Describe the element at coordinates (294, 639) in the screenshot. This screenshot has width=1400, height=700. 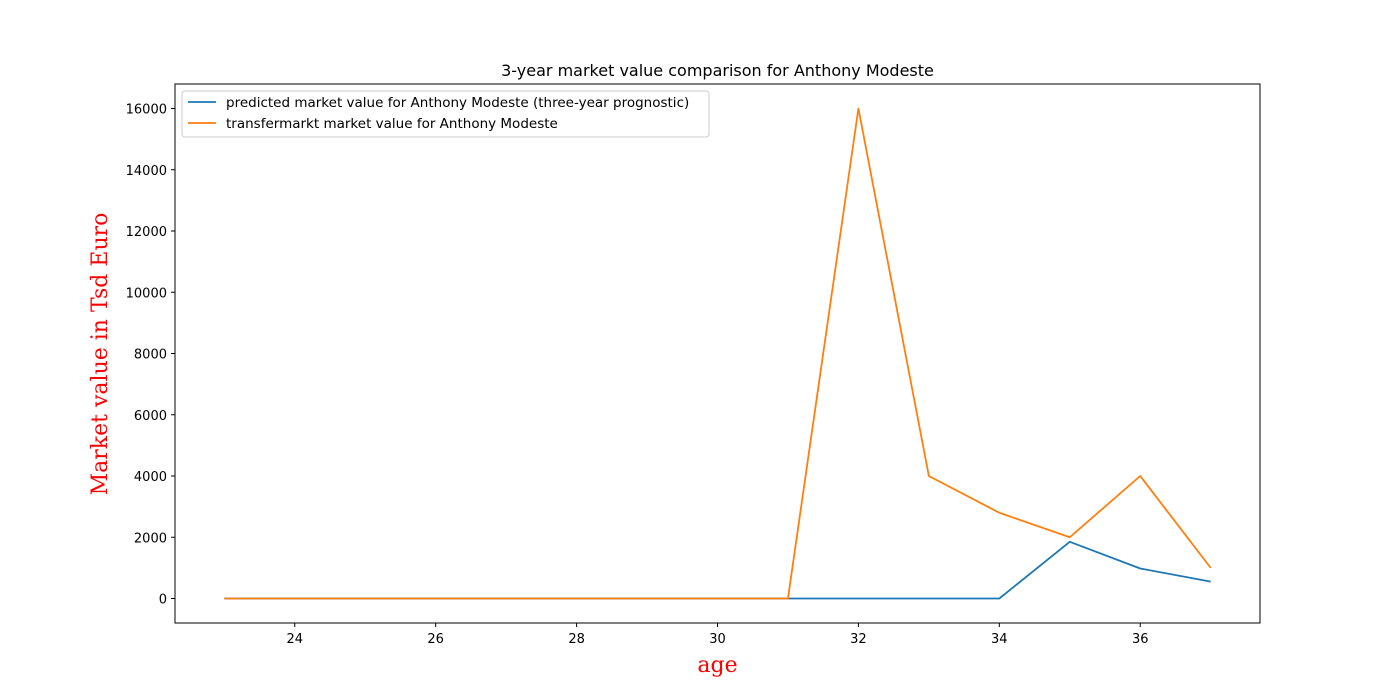
I see `x-tick-label: 24` at that location.